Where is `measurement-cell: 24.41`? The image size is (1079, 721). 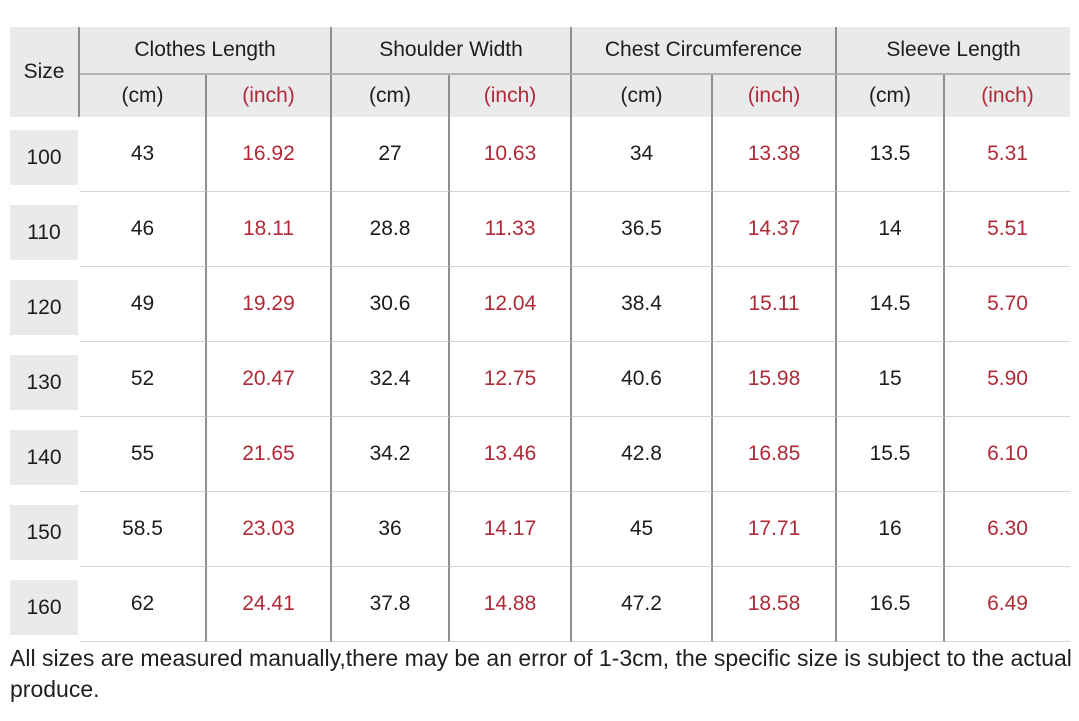 measurement-cell: 24.41 is located at coordinates (269, 604).